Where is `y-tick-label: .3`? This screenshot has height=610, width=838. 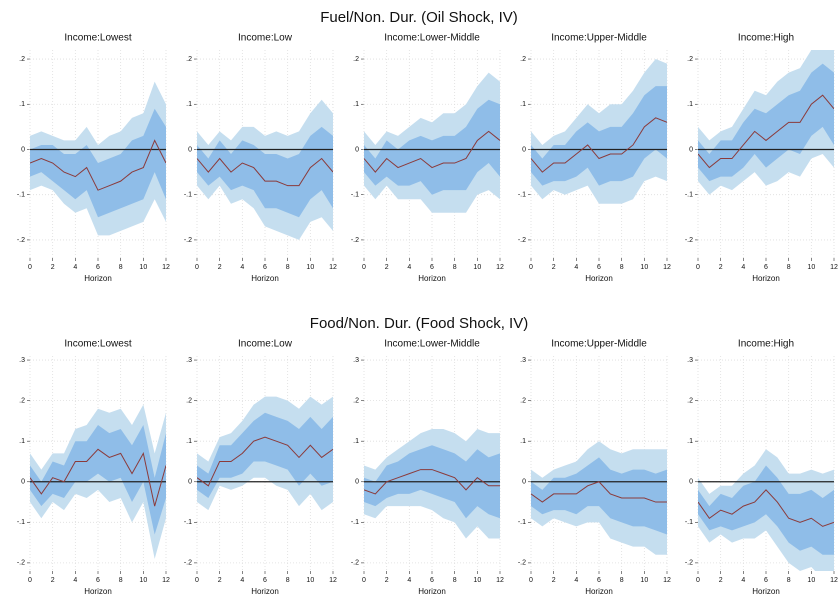
y-tick-label: .3 is located at coordinates (523, 360).